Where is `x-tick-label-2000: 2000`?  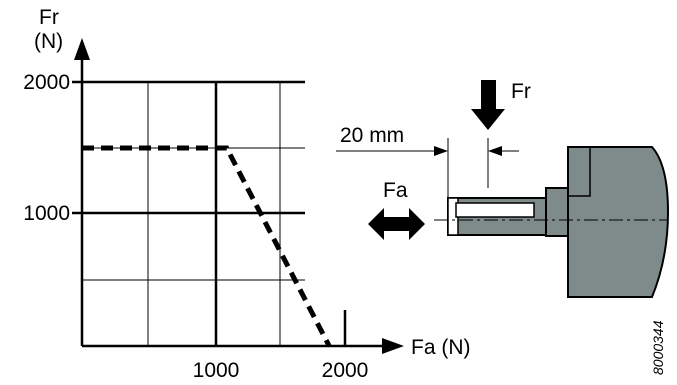
x-tick-label-2000: 2000 is located at coordinates (345, 370).